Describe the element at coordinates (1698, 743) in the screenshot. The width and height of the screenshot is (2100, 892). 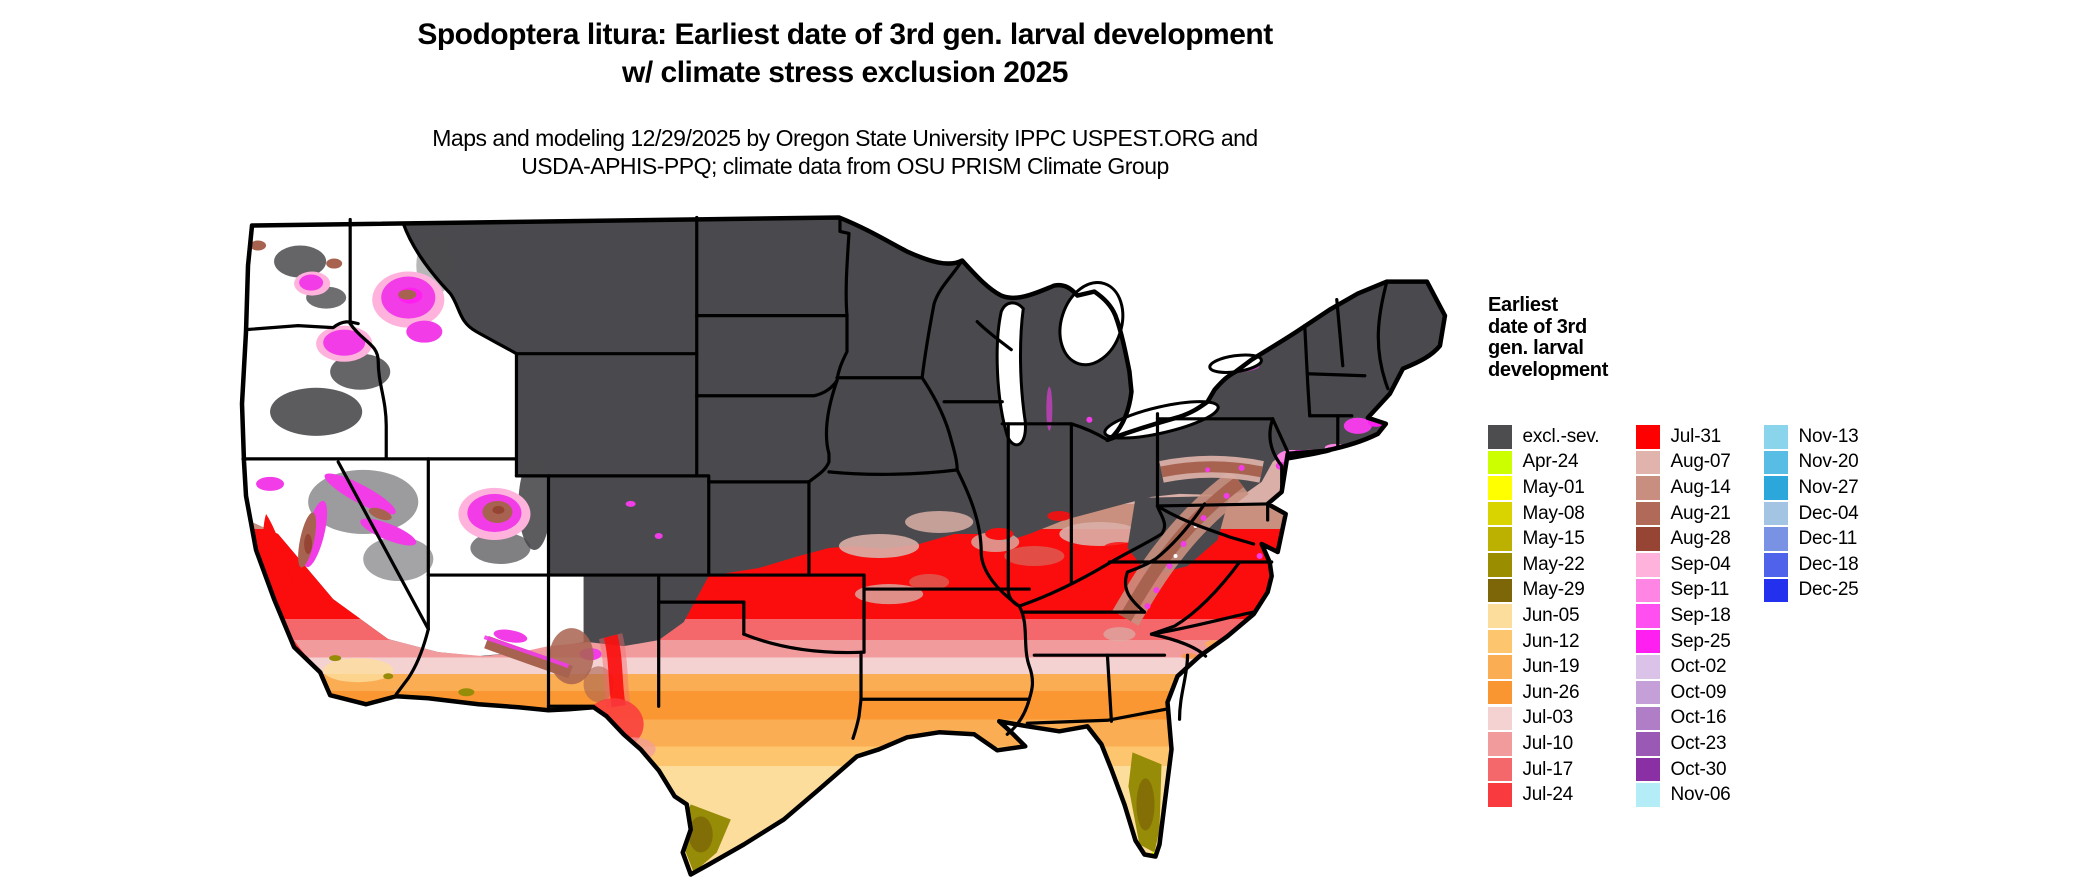
I see `legend-label: Oct-23` at that location.